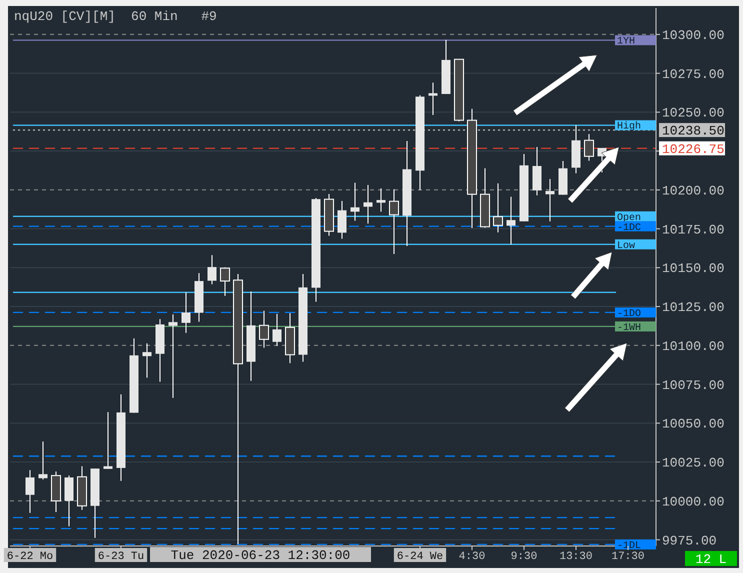  What do you see at coordinates (693, 268) in the screenshot?
I see `y-tick-label: 10150.00` at bounding box center [693, 268].